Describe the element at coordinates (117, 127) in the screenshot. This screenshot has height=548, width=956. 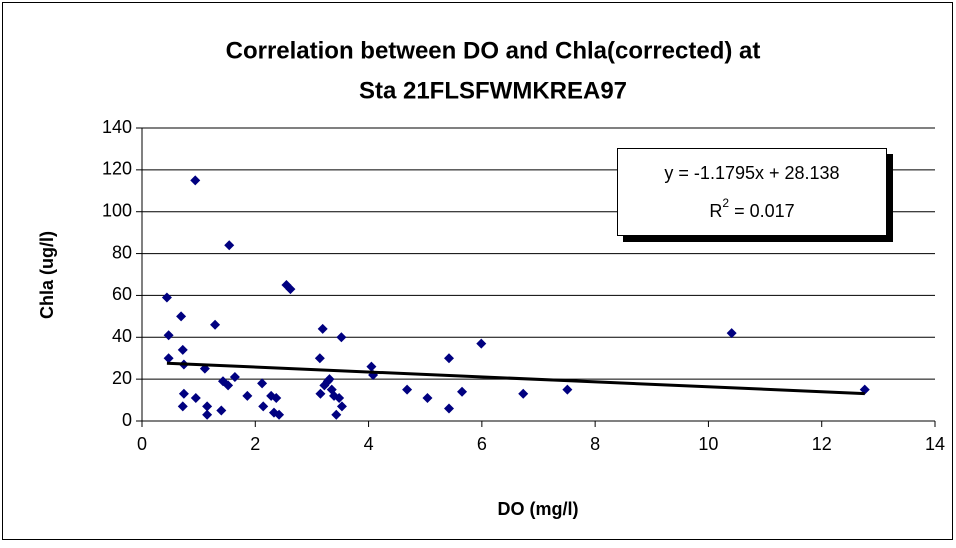
I see `y-tick-label: 140` at that location.